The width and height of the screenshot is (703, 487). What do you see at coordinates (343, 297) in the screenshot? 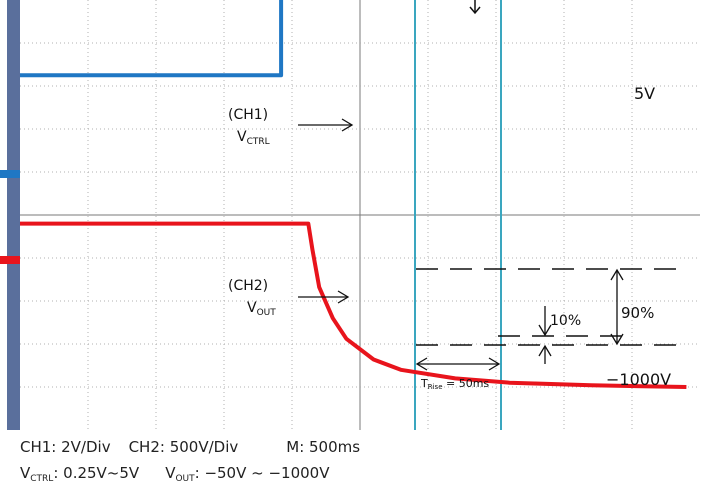
I see `ch2-label-arrowhead` at bounding box center [343, 297].